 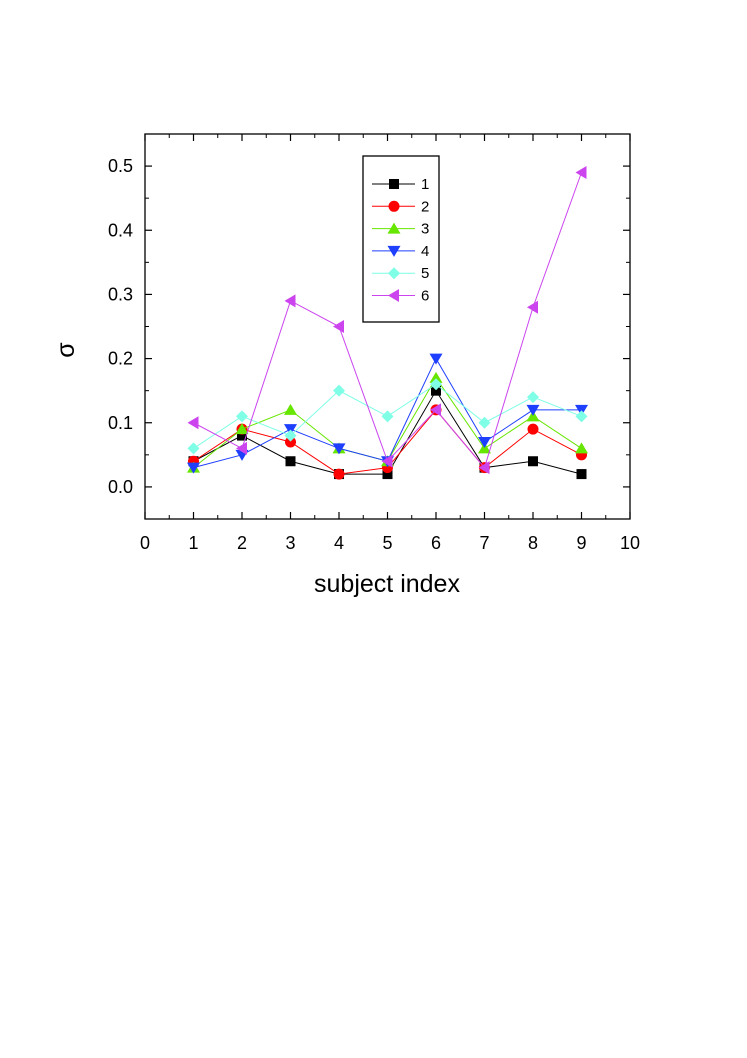 I want to click on x-tick-label: 10, so click(x=630, y=543).